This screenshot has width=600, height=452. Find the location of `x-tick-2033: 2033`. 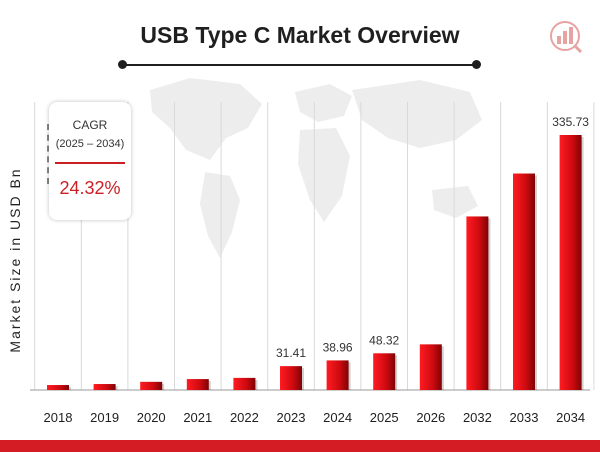

x-tick-2033: 2033 is located at coordinates (524, 417).